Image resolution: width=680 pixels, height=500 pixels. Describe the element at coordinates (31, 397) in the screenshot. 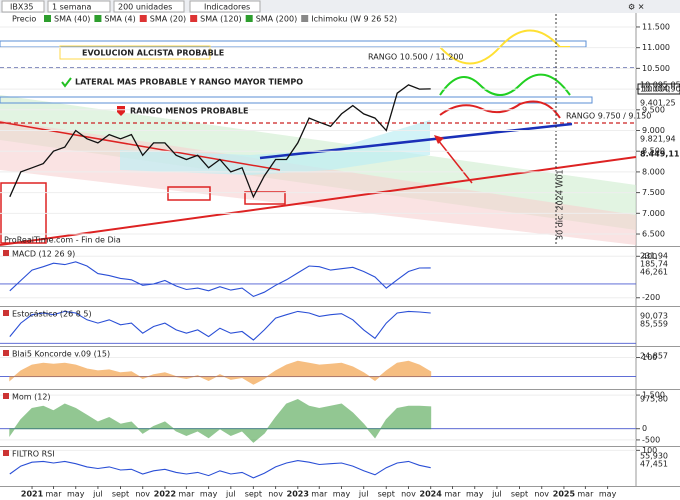

I see `panel-title: Mom (12)` at that location.